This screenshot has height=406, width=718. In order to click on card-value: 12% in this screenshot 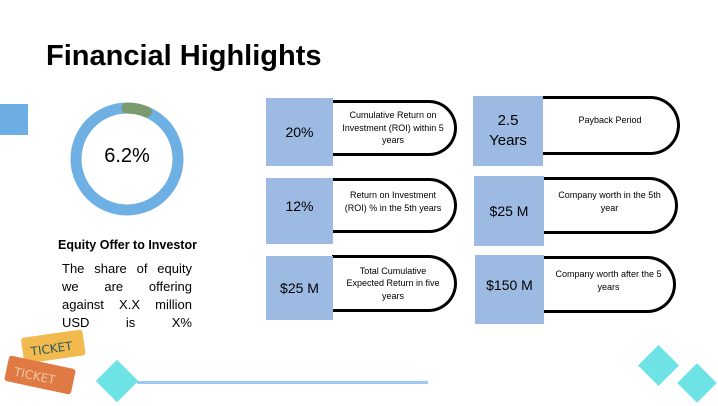, I will do `click(299, 211)`.